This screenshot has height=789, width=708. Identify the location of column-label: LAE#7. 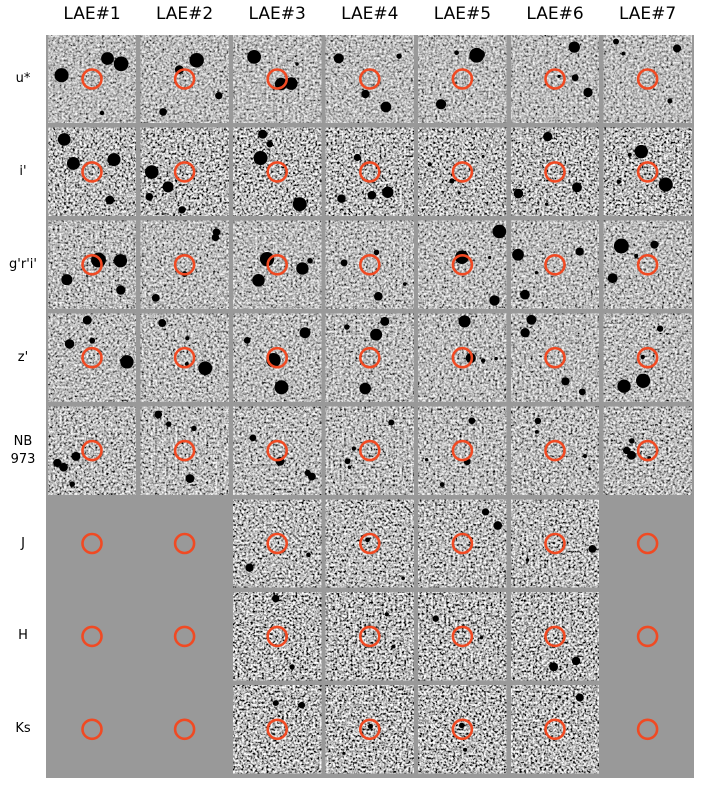
(647, 14).